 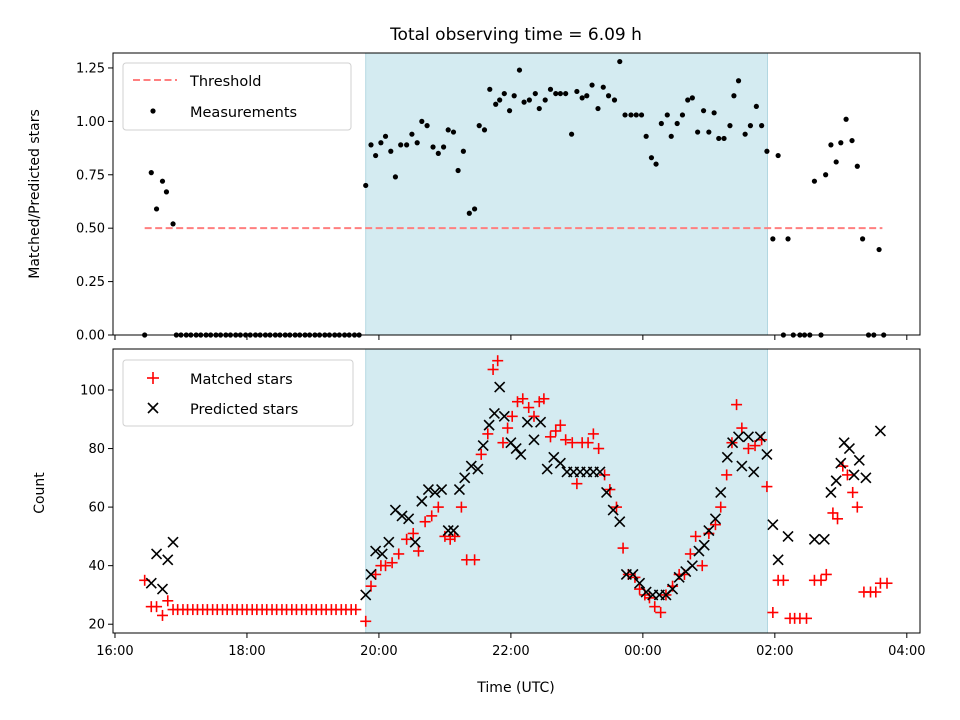 What do you see at coordinates (90, 122) in the screenshot?
I see `y-tick-label: 1.00` at bounding box center [90, 122].